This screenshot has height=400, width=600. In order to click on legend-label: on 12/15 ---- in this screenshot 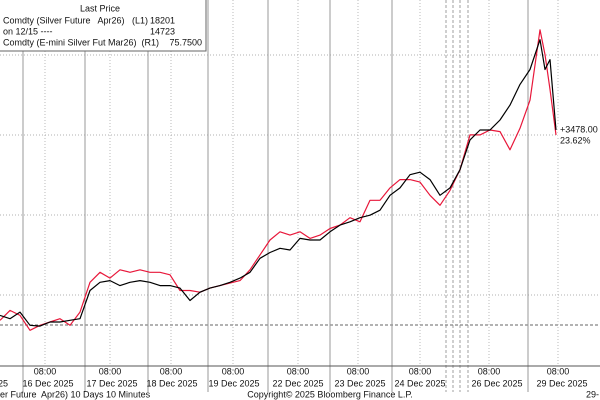, I will do `click(28, 31)`.